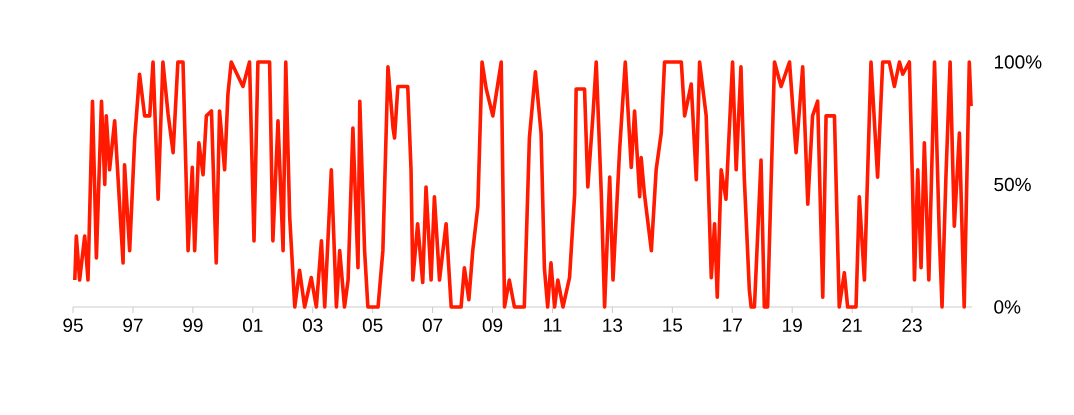  I want to click on x-tick-label: 13, so click(613, 325).